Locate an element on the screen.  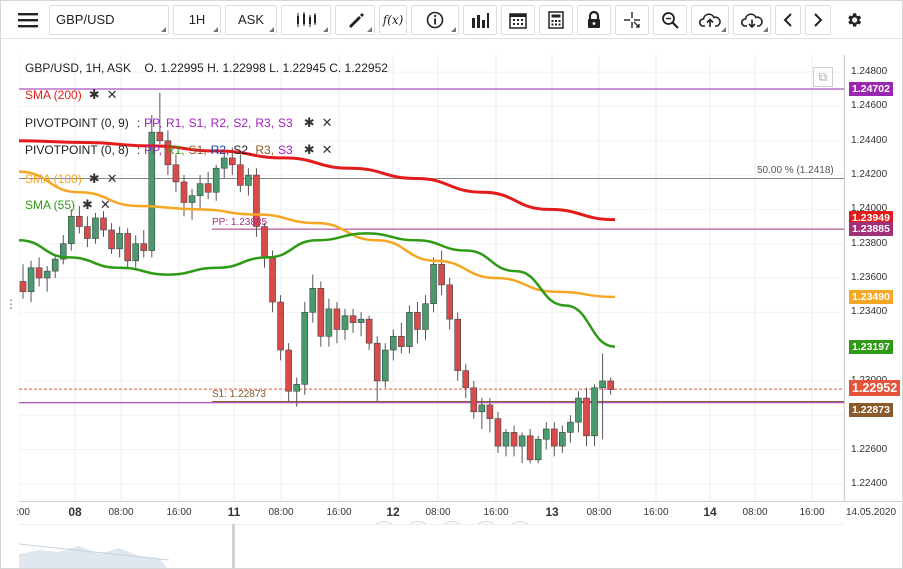
pivot8-item: R1, is located at coordinates (175, 150).